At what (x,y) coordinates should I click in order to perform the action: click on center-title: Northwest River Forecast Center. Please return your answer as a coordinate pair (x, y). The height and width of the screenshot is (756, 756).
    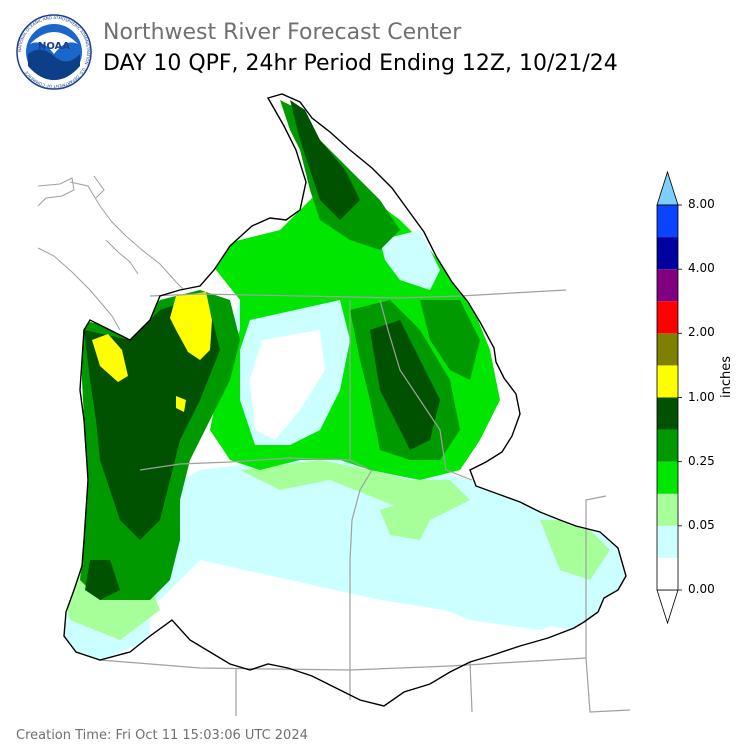
    Looking at the image, I should click on (282, 32).